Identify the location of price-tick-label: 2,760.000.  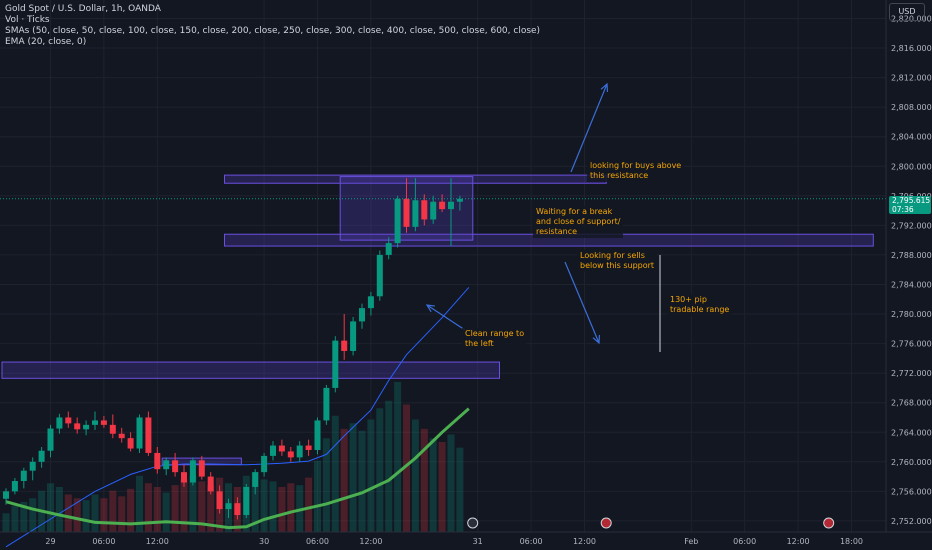
(911, 462).